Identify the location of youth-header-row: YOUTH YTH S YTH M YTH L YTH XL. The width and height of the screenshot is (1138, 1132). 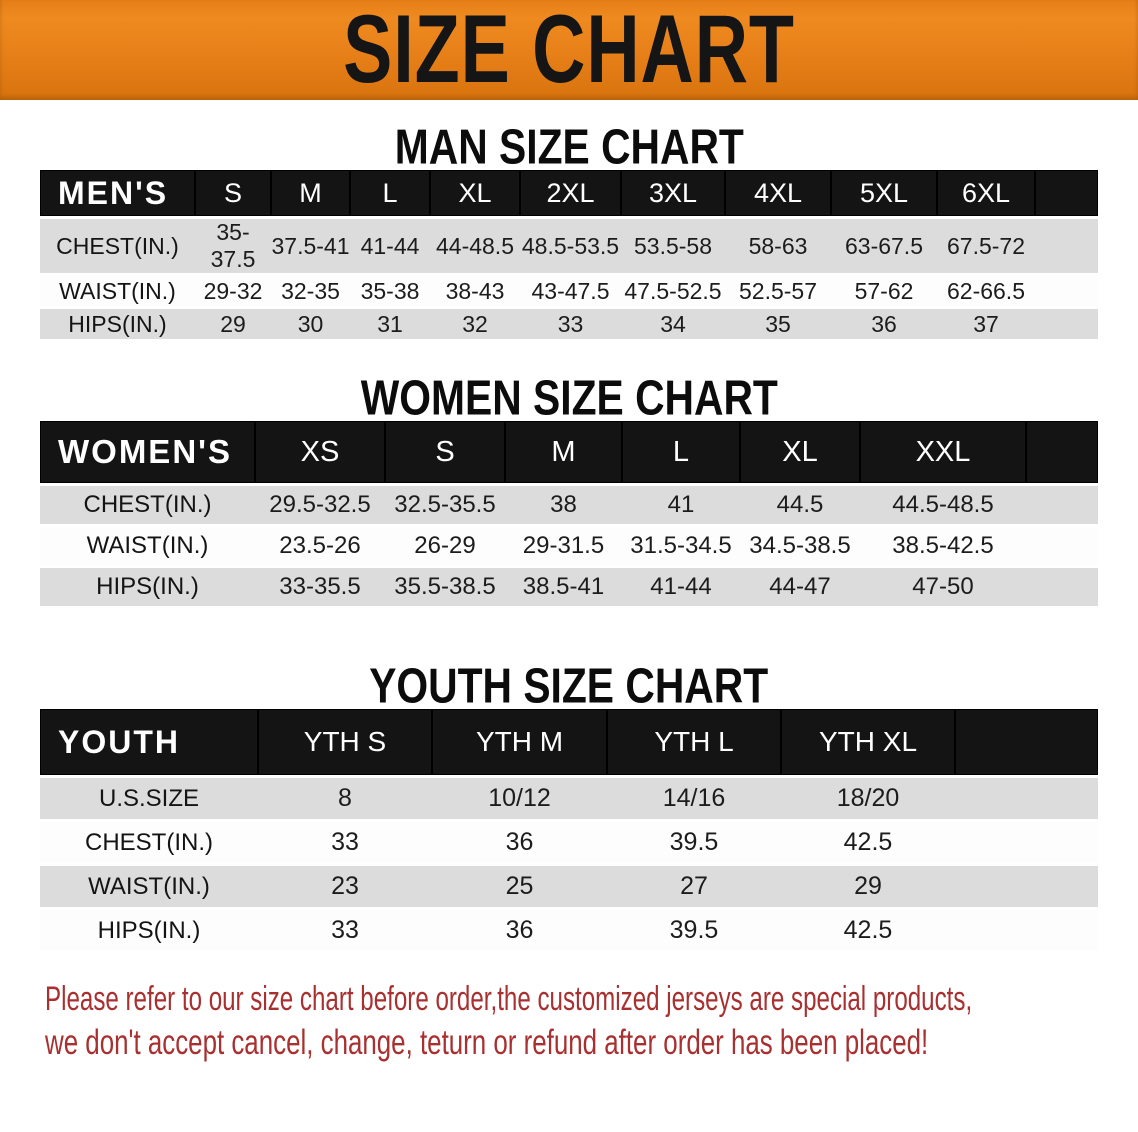
(569, 742).